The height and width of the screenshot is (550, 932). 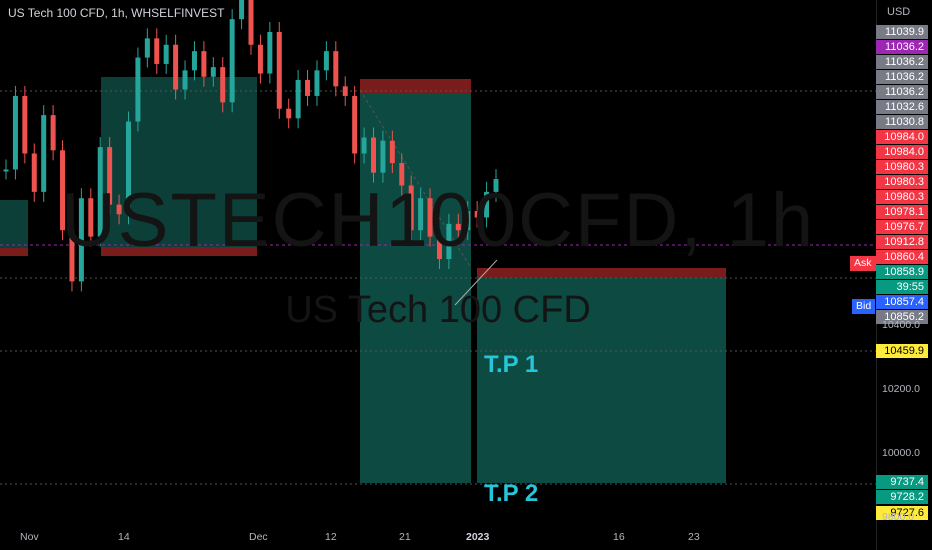 I want to click on lower-price-label: 9728.2, so click(x=902, y=497).